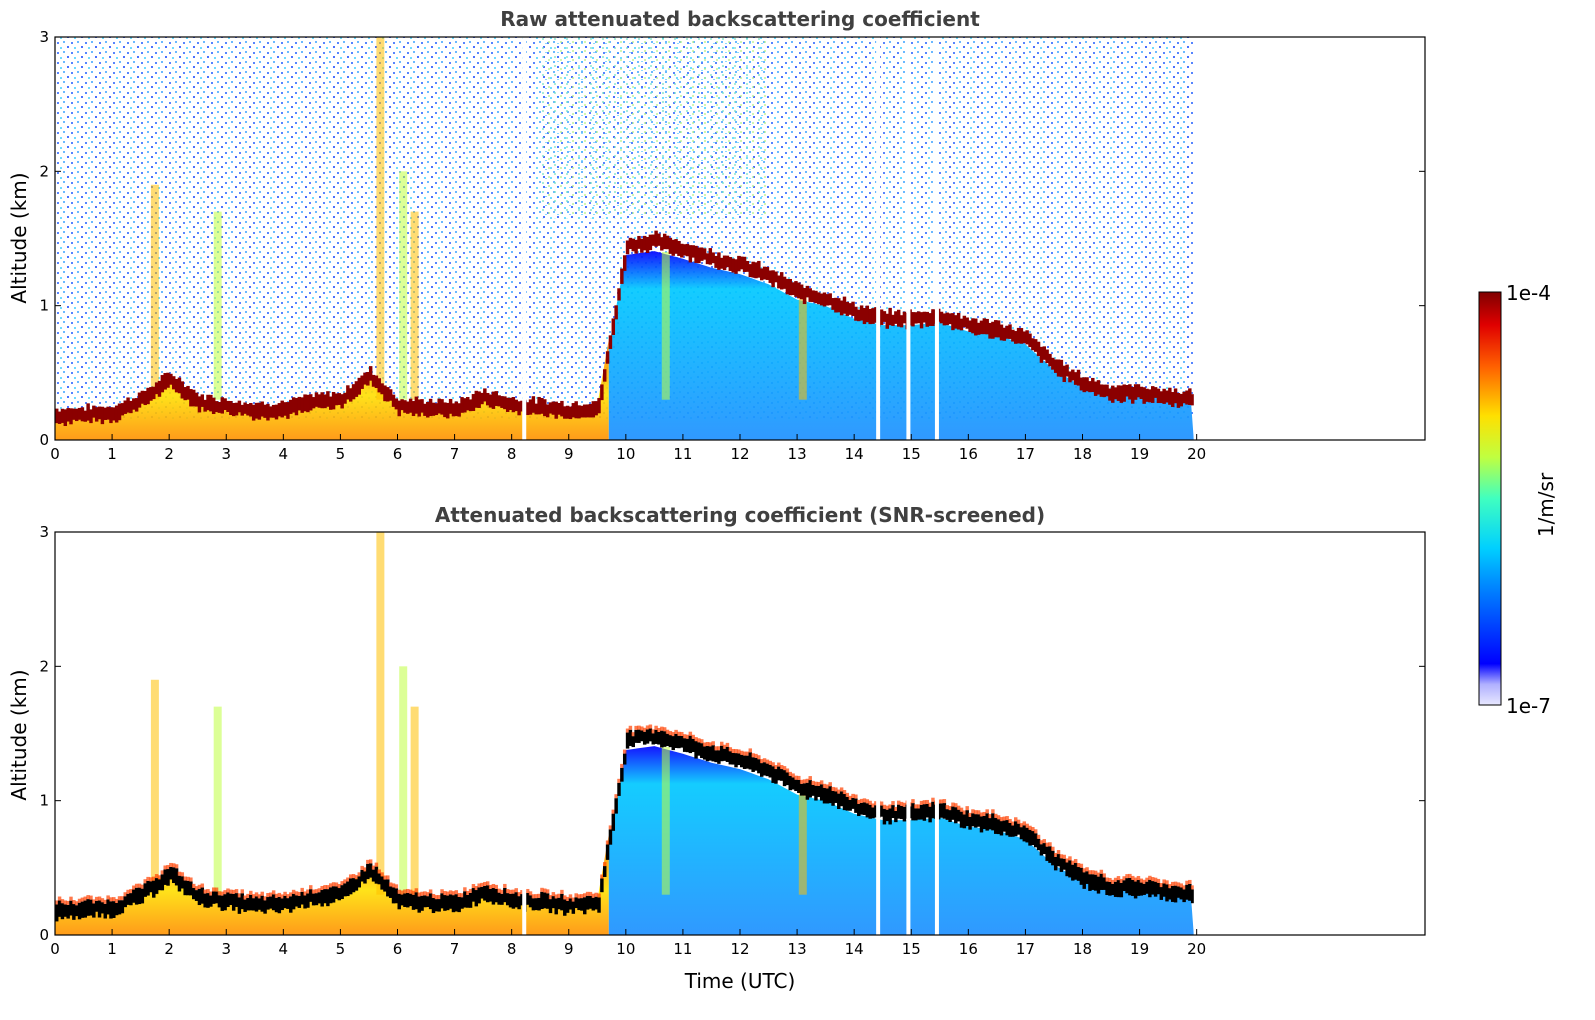  Describe the element at coordinates (44, 440) in the screenshot. I see `y-tick-label: 0` at that location.